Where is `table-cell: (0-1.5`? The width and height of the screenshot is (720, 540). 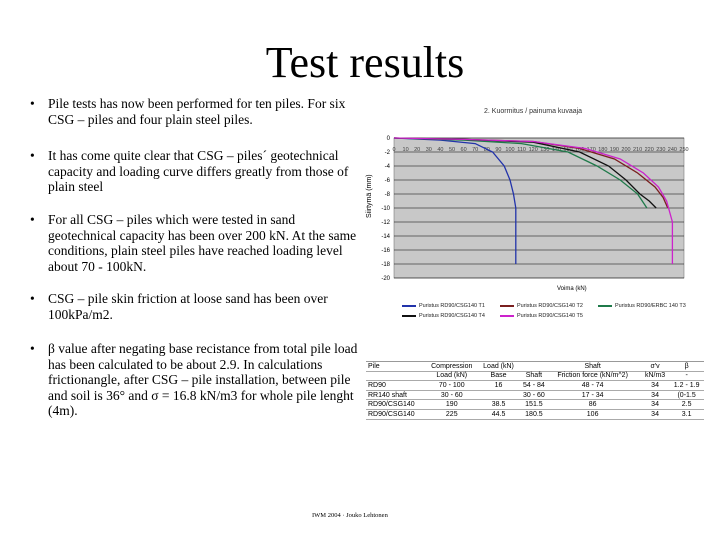 table-cell: (0-1.5 is located at coordinates (686, 395).